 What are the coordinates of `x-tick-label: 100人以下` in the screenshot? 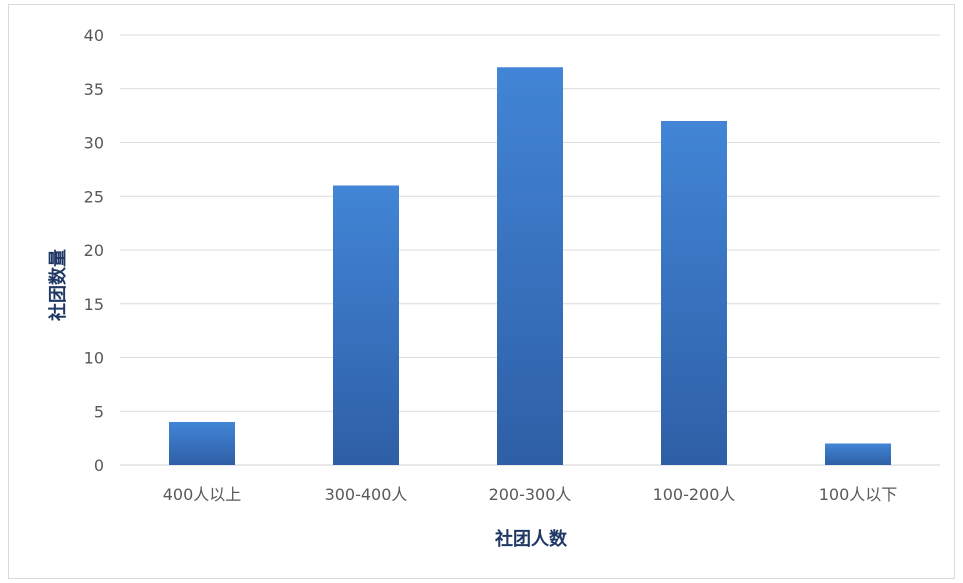 It's located at (858, 494).